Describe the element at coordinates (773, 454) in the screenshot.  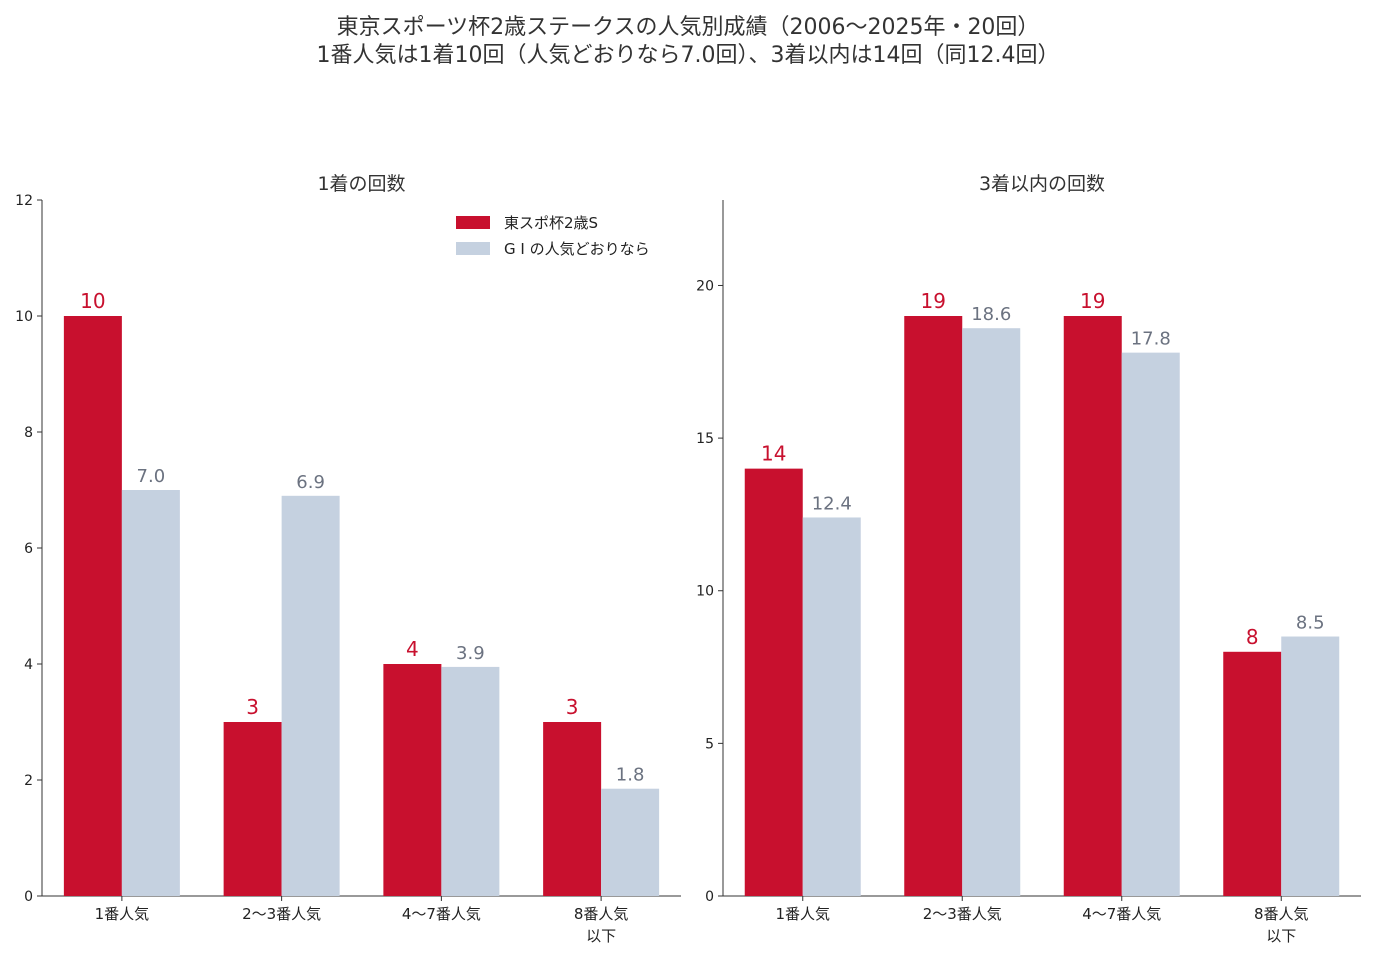
I see `data-label-actual-1-0: 14` at that location.